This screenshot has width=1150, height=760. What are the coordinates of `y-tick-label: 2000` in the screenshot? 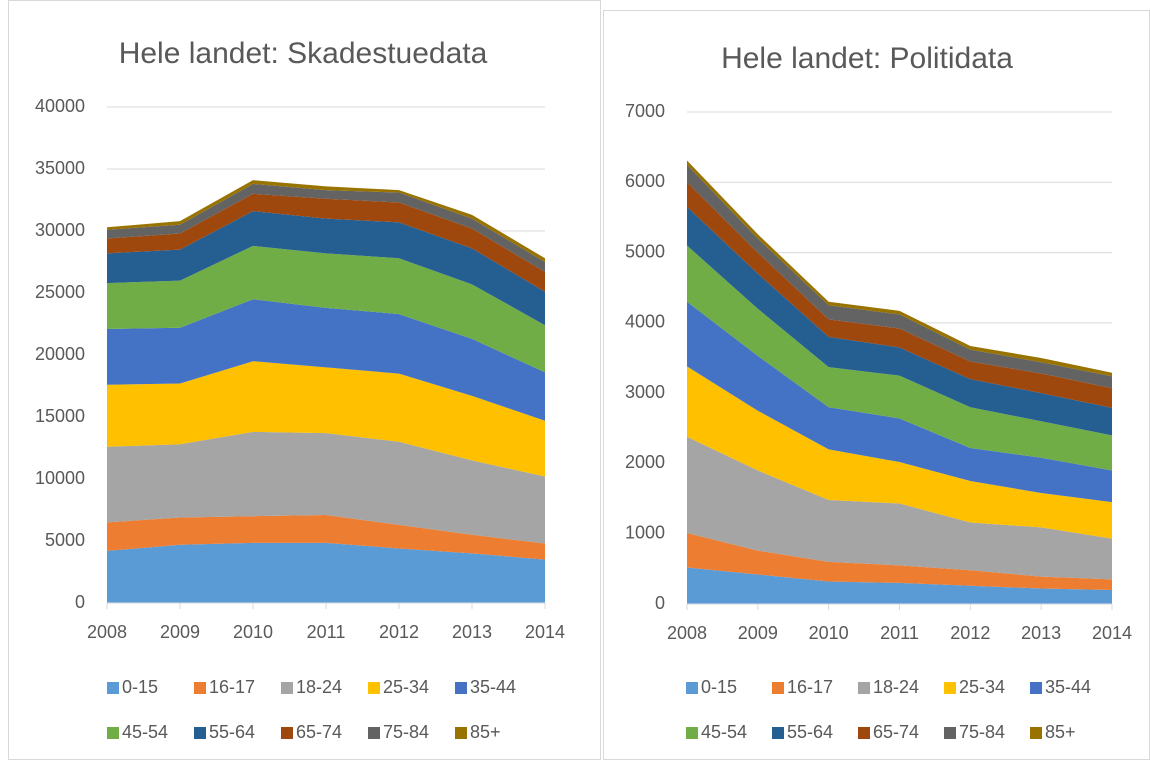 It's located at (645, 462).